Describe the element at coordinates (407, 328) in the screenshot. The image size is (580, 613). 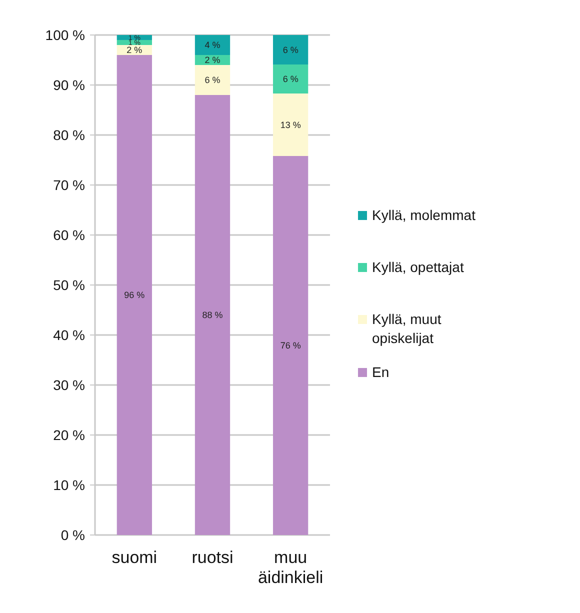
I see `legend-label: Kyllä, muut opiskelijat` at that location.